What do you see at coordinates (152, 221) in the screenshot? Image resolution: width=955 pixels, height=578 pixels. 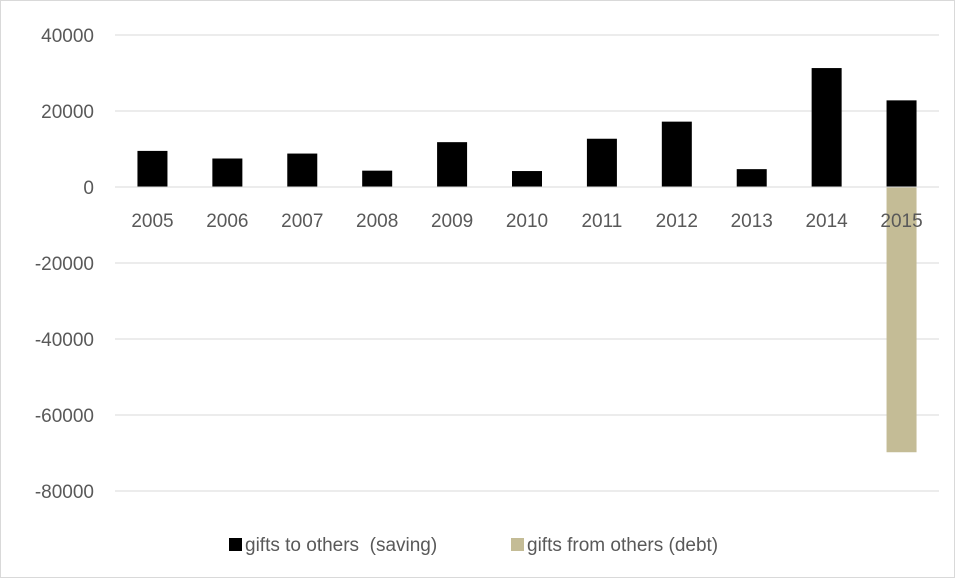 I see `x-tick-label: 2005` at bounding box center [152, 221].